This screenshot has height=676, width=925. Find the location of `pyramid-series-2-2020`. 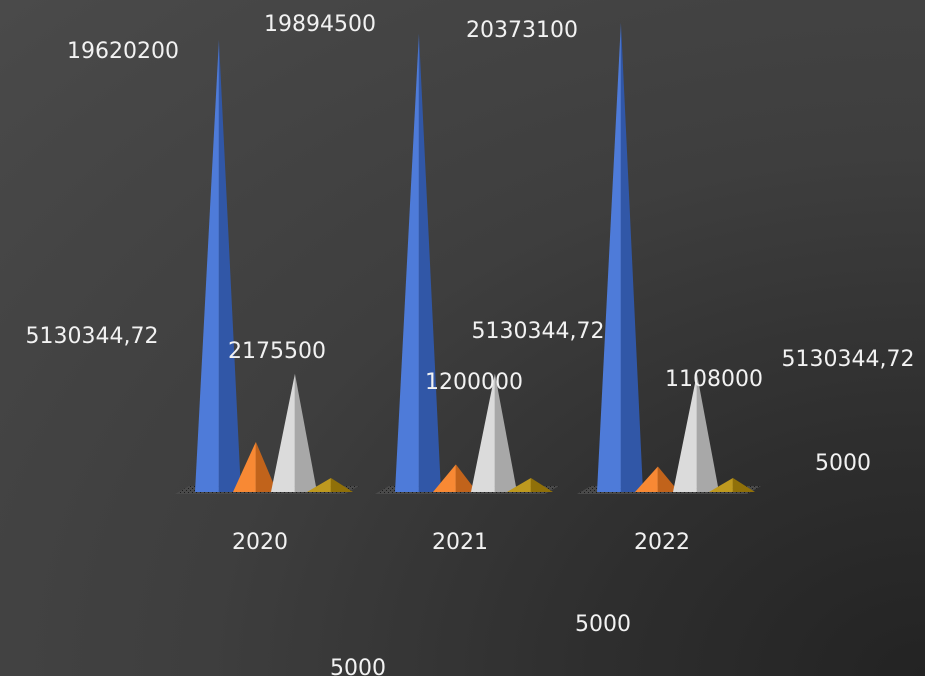

pyramid-series-2-2020 is located at coordinates (255, 466).